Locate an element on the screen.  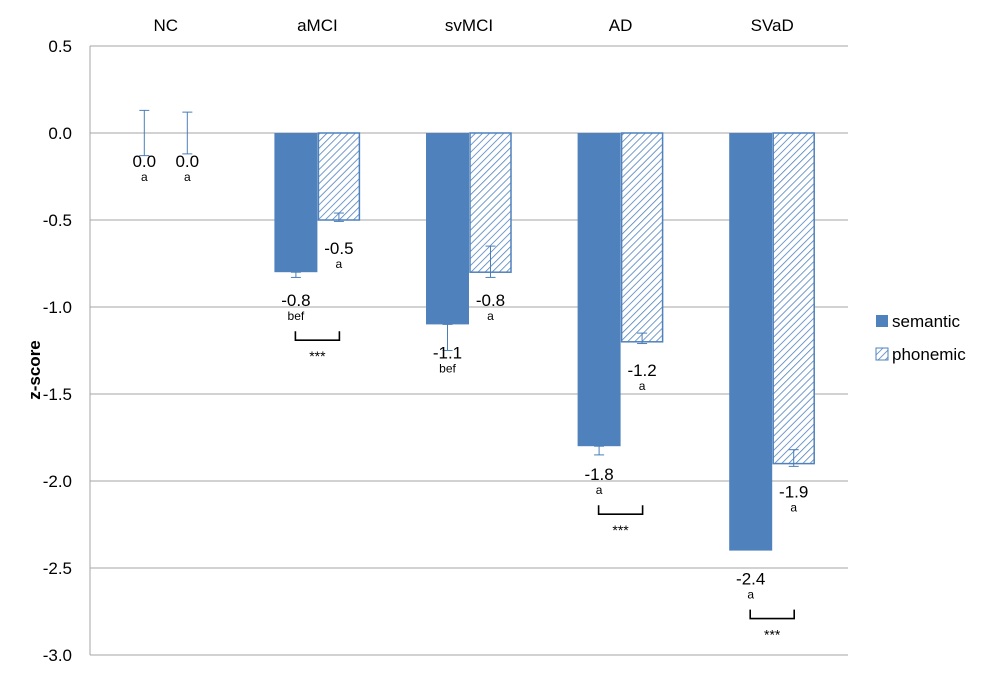
y-tick-label: -3.0 is located at coordinates (57, 655).